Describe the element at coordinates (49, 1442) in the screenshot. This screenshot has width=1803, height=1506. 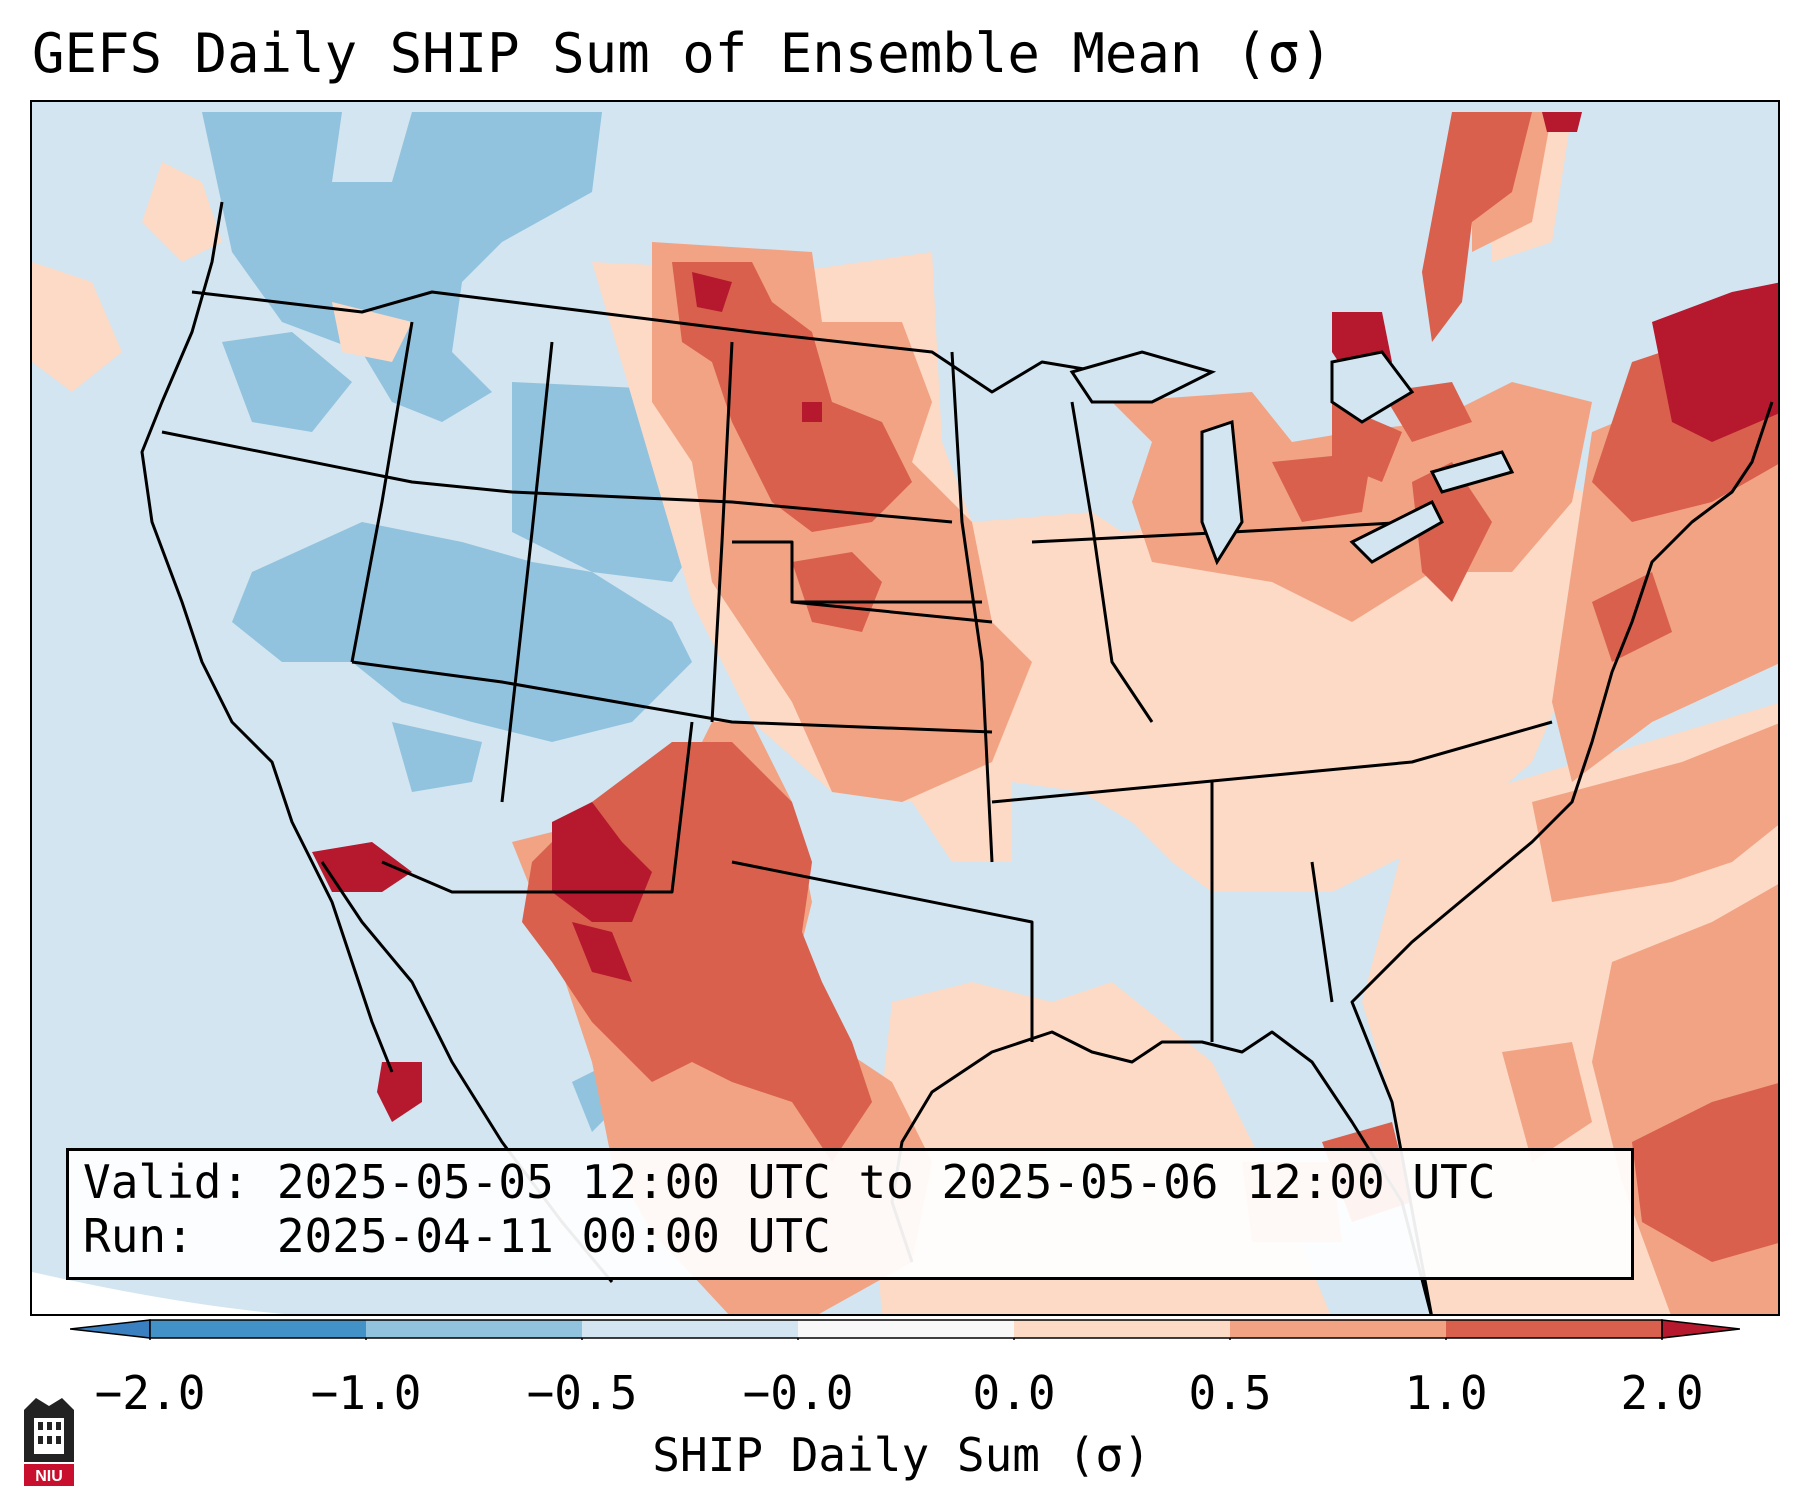
I see `niu-logo-icon: NIU` at that location.